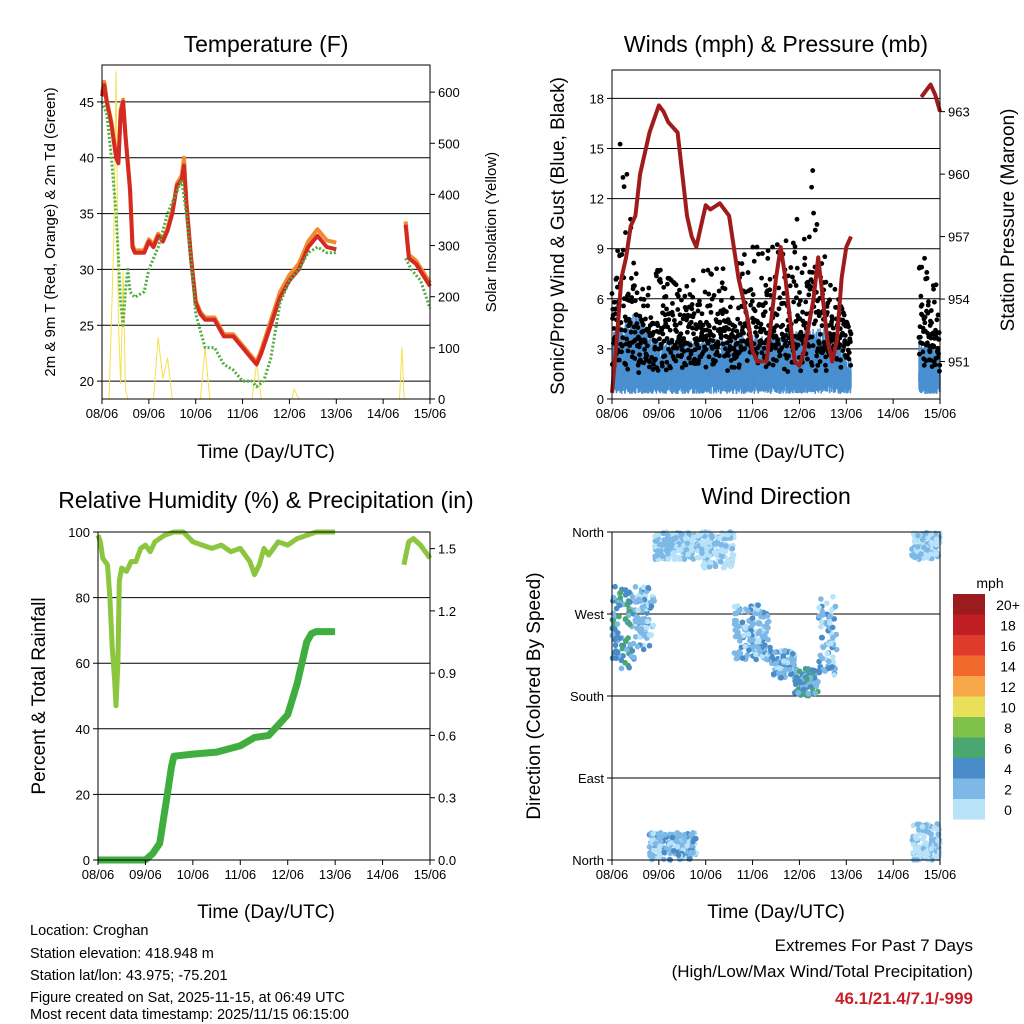 The image size is (1024, 1024). I want to click on y-right-tick-label: 0.0, so click(447, 860).